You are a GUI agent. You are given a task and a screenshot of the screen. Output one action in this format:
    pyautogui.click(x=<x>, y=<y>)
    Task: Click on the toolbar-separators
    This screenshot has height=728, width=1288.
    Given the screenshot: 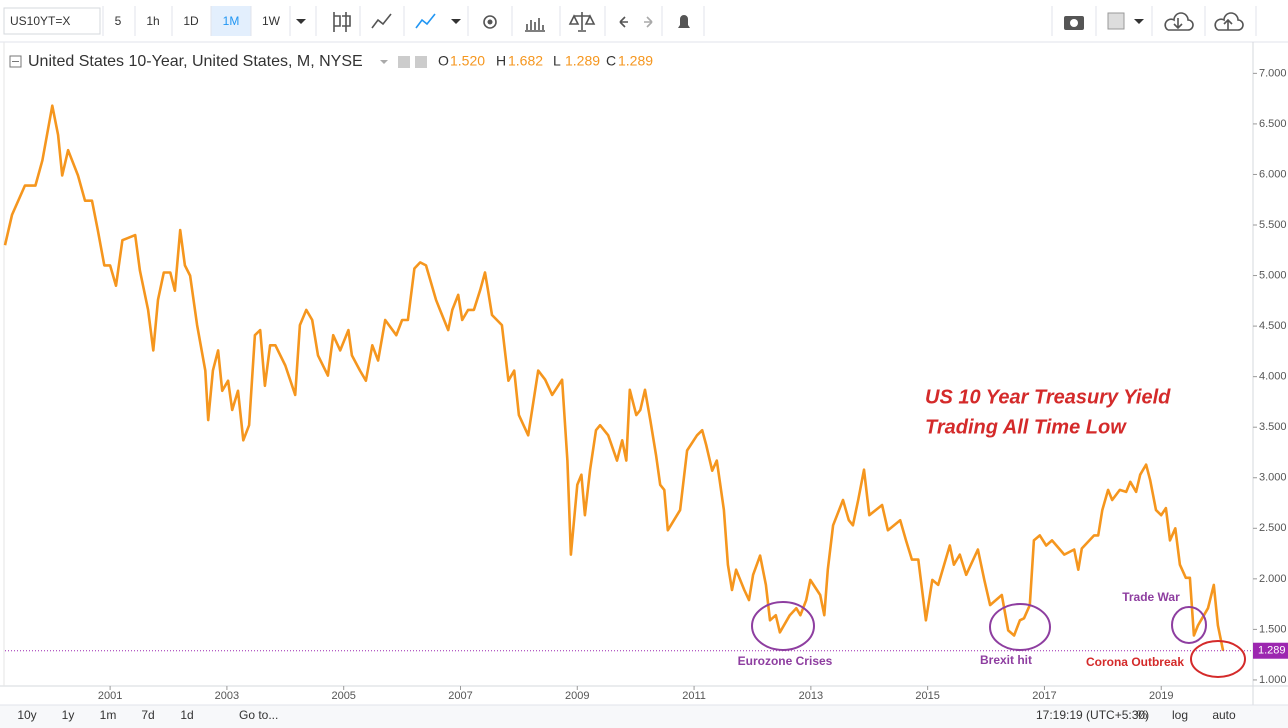 What is the action you would take?
    pyautogui.click(x=679, y=21)
    